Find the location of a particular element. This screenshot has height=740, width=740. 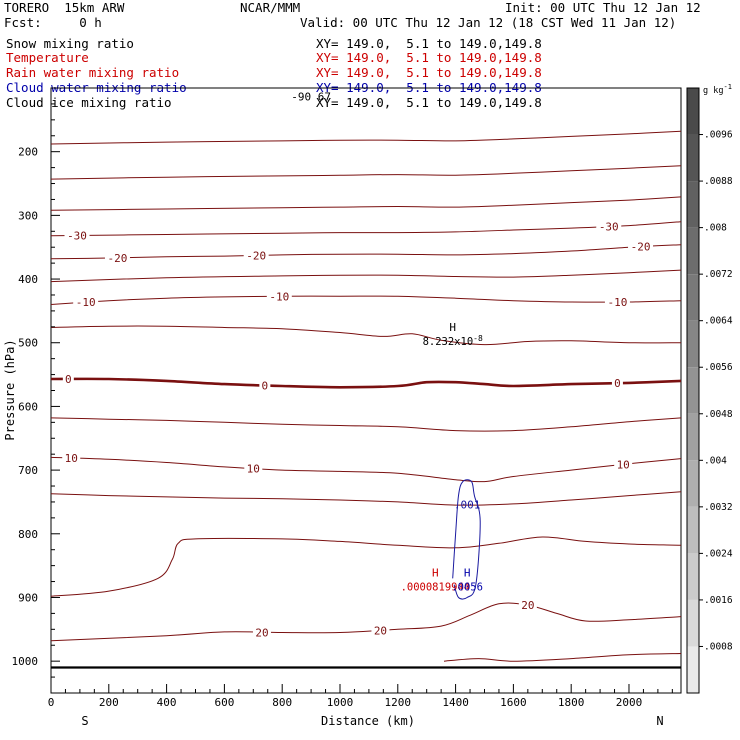

colorbar-tick-label: .0096 is located at coordinates (718, 135).